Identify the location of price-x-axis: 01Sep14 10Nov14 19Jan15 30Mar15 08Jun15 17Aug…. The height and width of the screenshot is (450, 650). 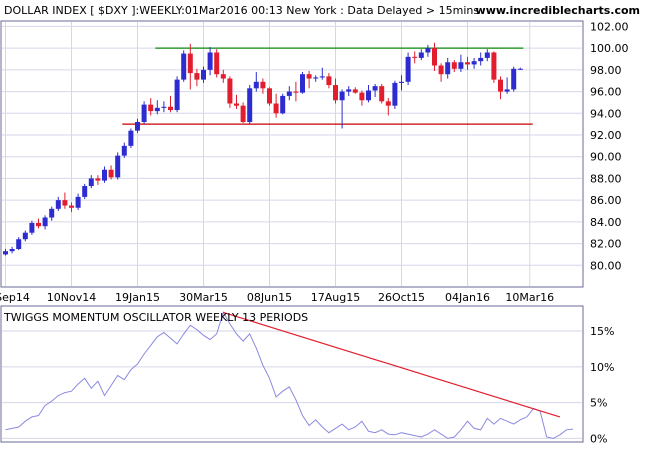
(277, 297).